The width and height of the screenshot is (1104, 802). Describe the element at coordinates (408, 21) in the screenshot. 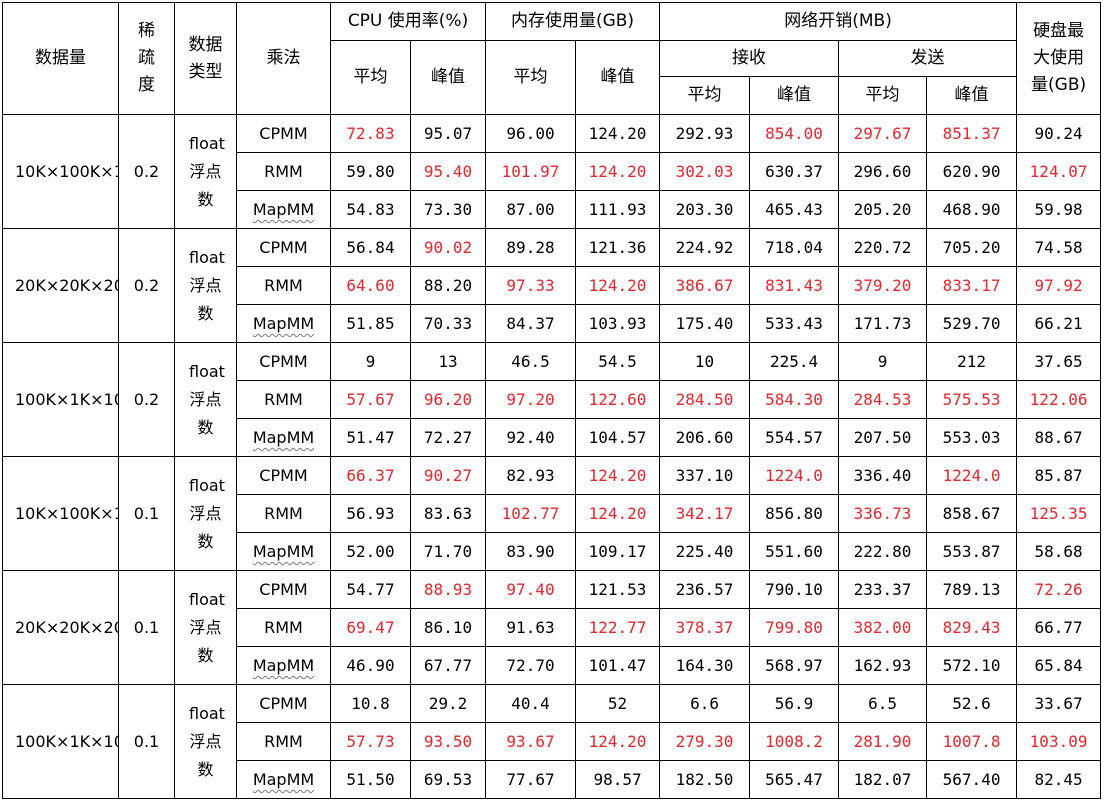

I see `header-cpu: CPU 使用率(%)` at that location.